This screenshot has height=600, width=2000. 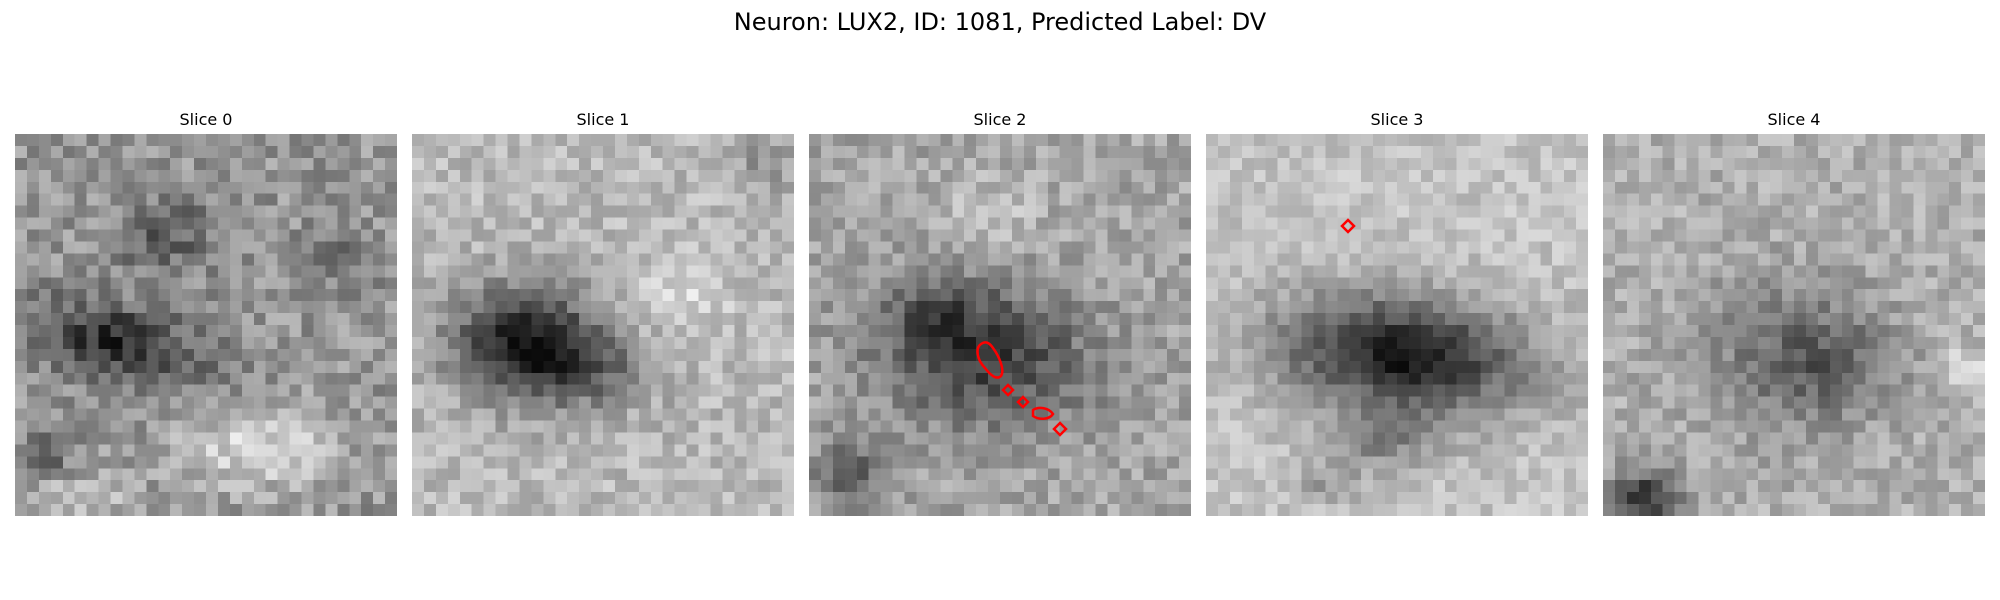 I want to click on slice-title-2: Slice 2, so click(x=1000, y=119).